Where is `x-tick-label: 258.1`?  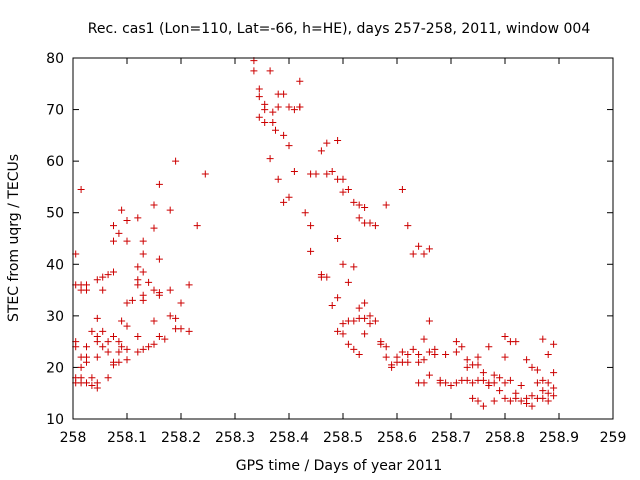
x-tick-label: 258.1 is located at coordinates (127, 438).